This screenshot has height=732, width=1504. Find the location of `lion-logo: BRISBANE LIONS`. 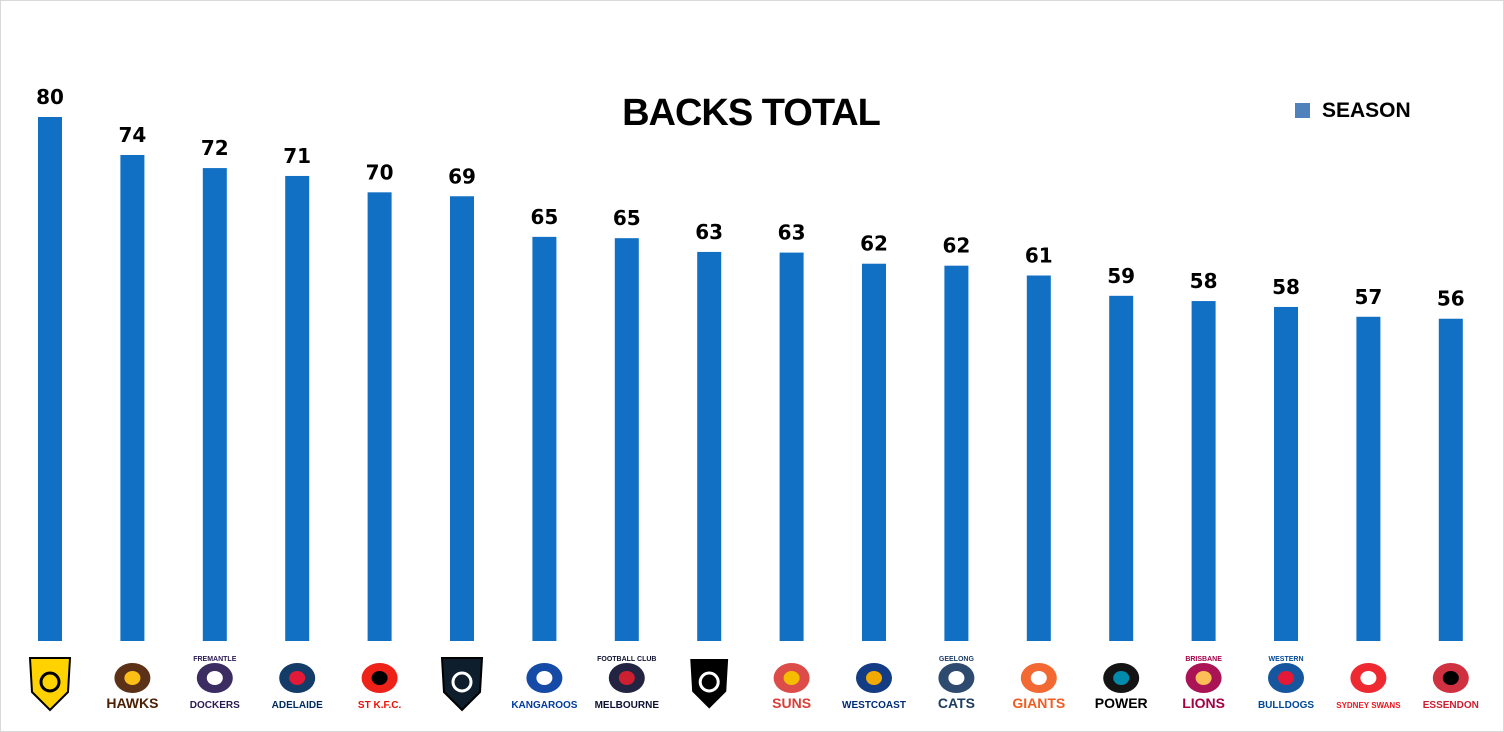

lion-logo: BRISBANE LIONS is located at coordinates (1203, 683).